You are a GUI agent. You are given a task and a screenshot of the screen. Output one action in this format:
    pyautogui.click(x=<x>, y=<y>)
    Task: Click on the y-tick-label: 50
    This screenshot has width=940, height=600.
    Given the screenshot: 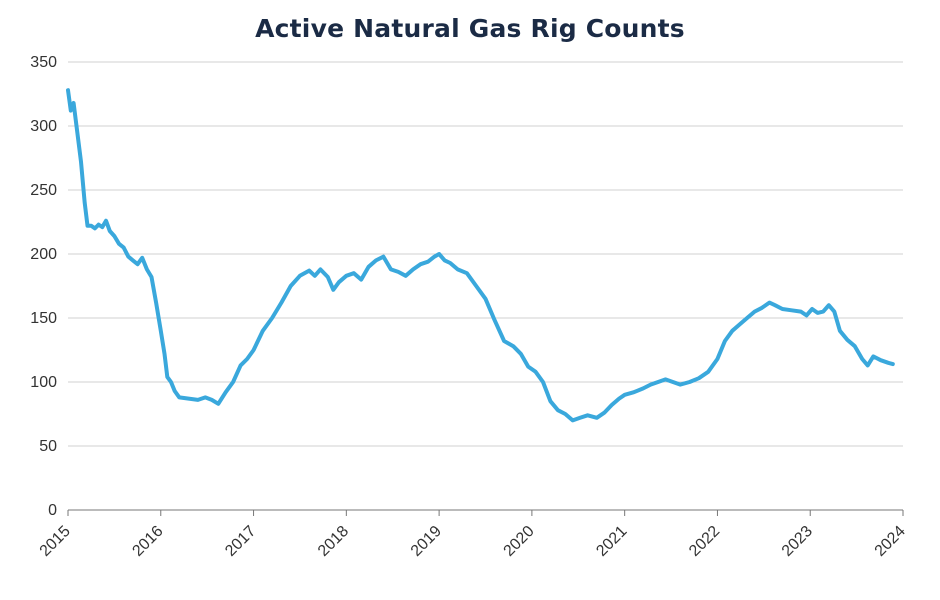 What is the action you would take?
    pyautogui.click(x=48, y=446)
    